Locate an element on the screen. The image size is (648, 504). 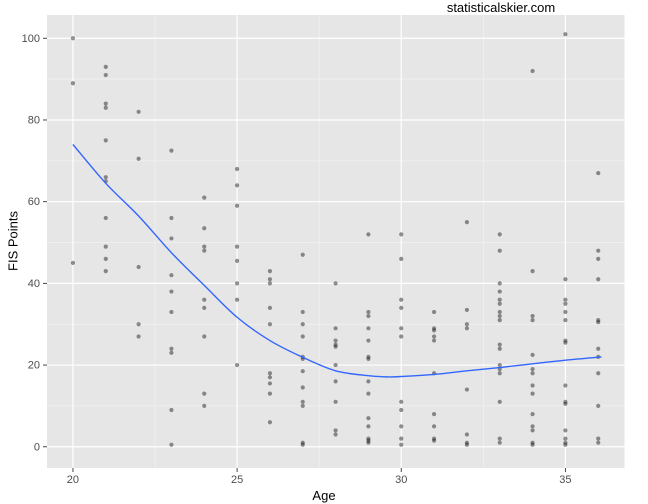
y-tick-label: 60 is located at coordinates (34, 202).